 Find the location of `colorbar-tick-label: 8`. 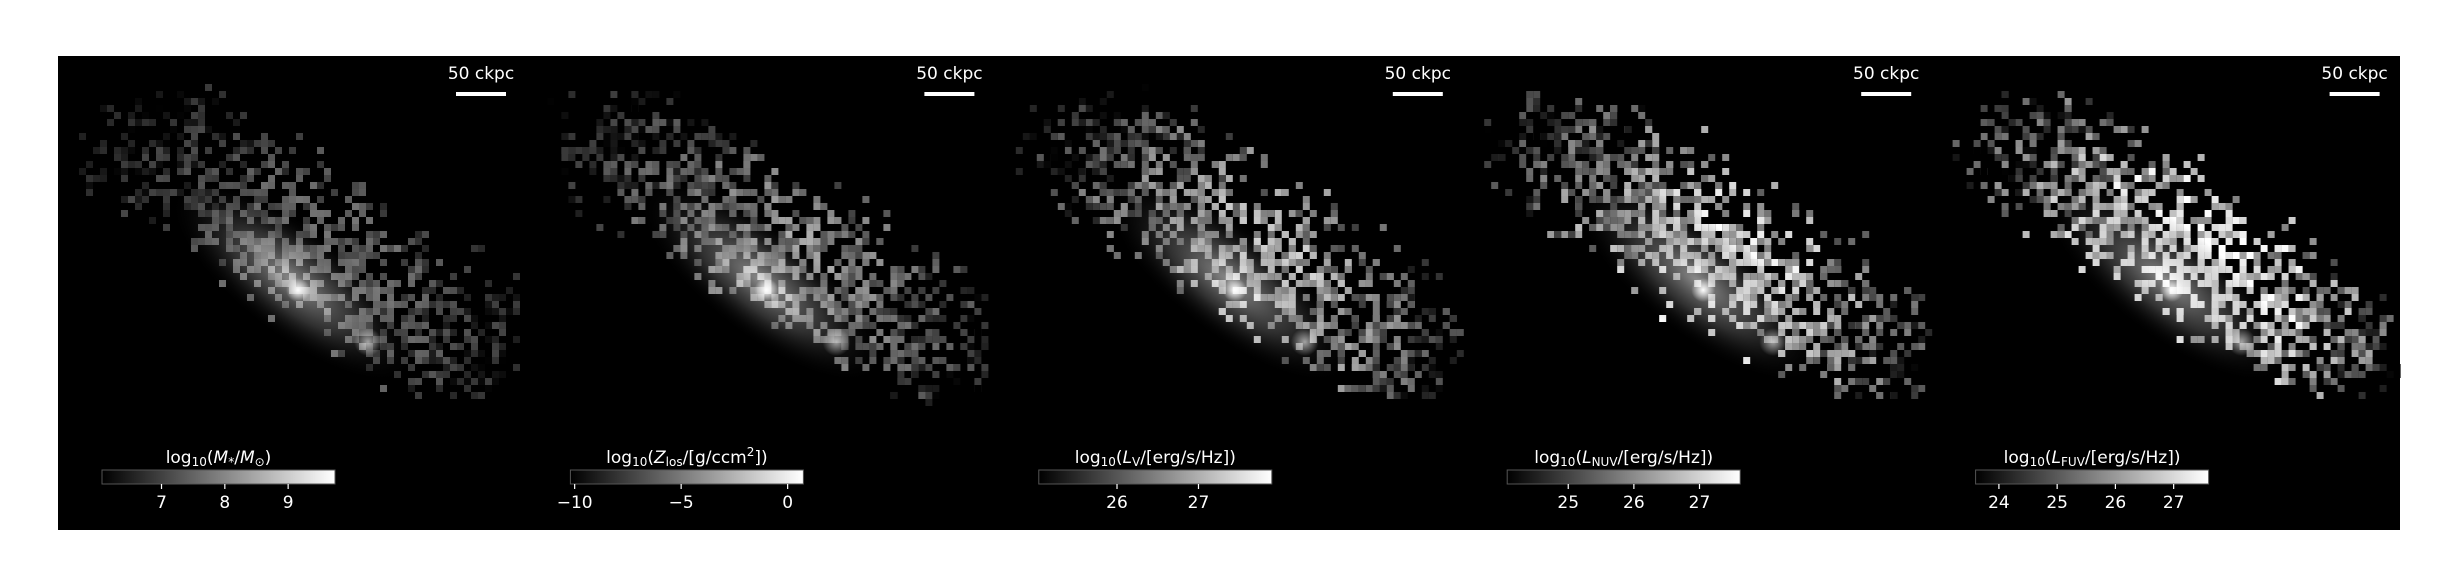

colorbar-tick-label: 8 is located at coordinates (224, 503).